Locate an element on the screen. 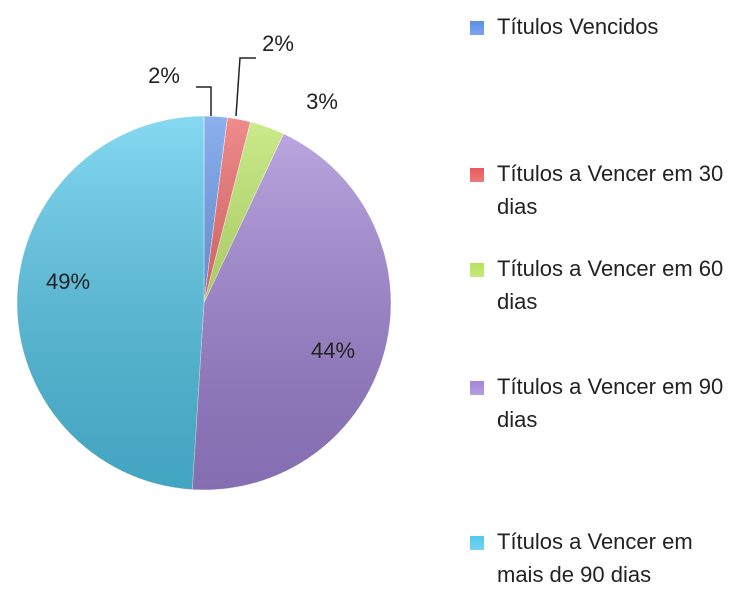 This screenshot has width=729, height=596. legend-label: Títulos a Vencer em 30 dias is located at coordinates (610, 190).